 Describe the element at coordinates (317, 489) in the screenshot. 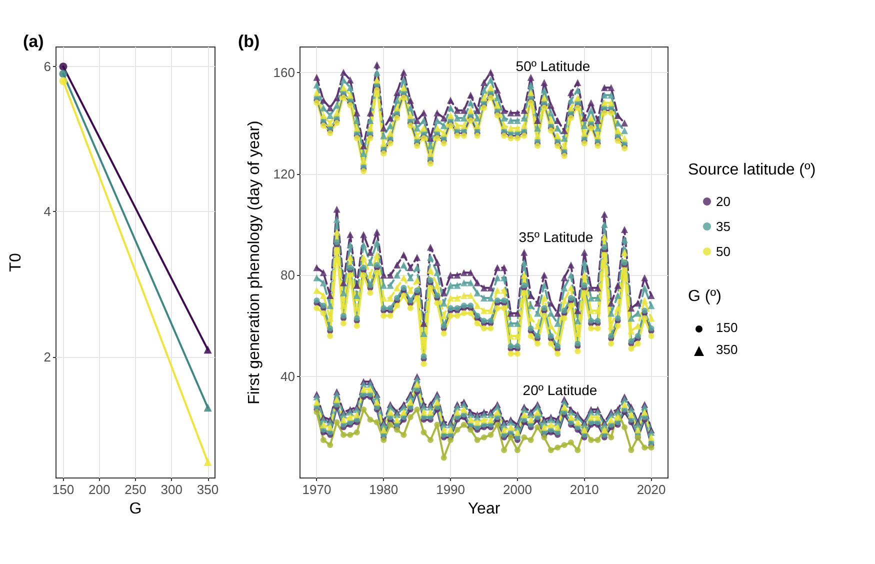

I see `x-tick-label: 1970` at that location.